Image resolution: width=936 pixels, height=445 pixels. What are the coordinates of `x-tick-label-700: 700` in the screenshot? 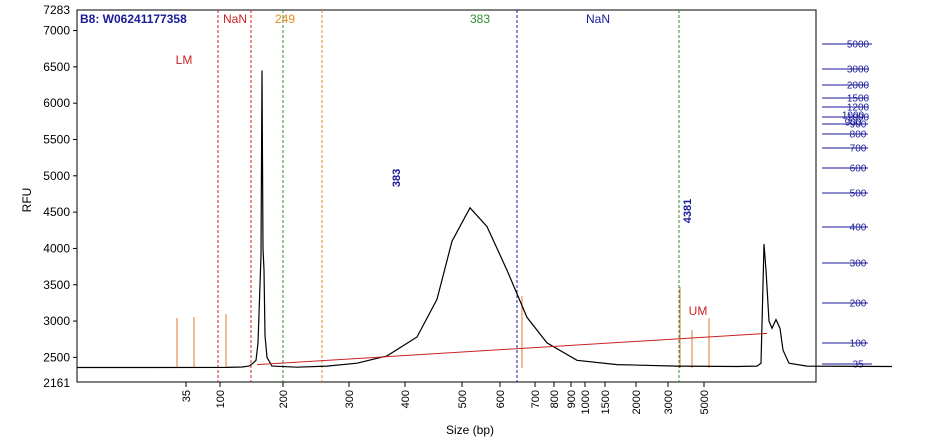 It's located at (536, 399).